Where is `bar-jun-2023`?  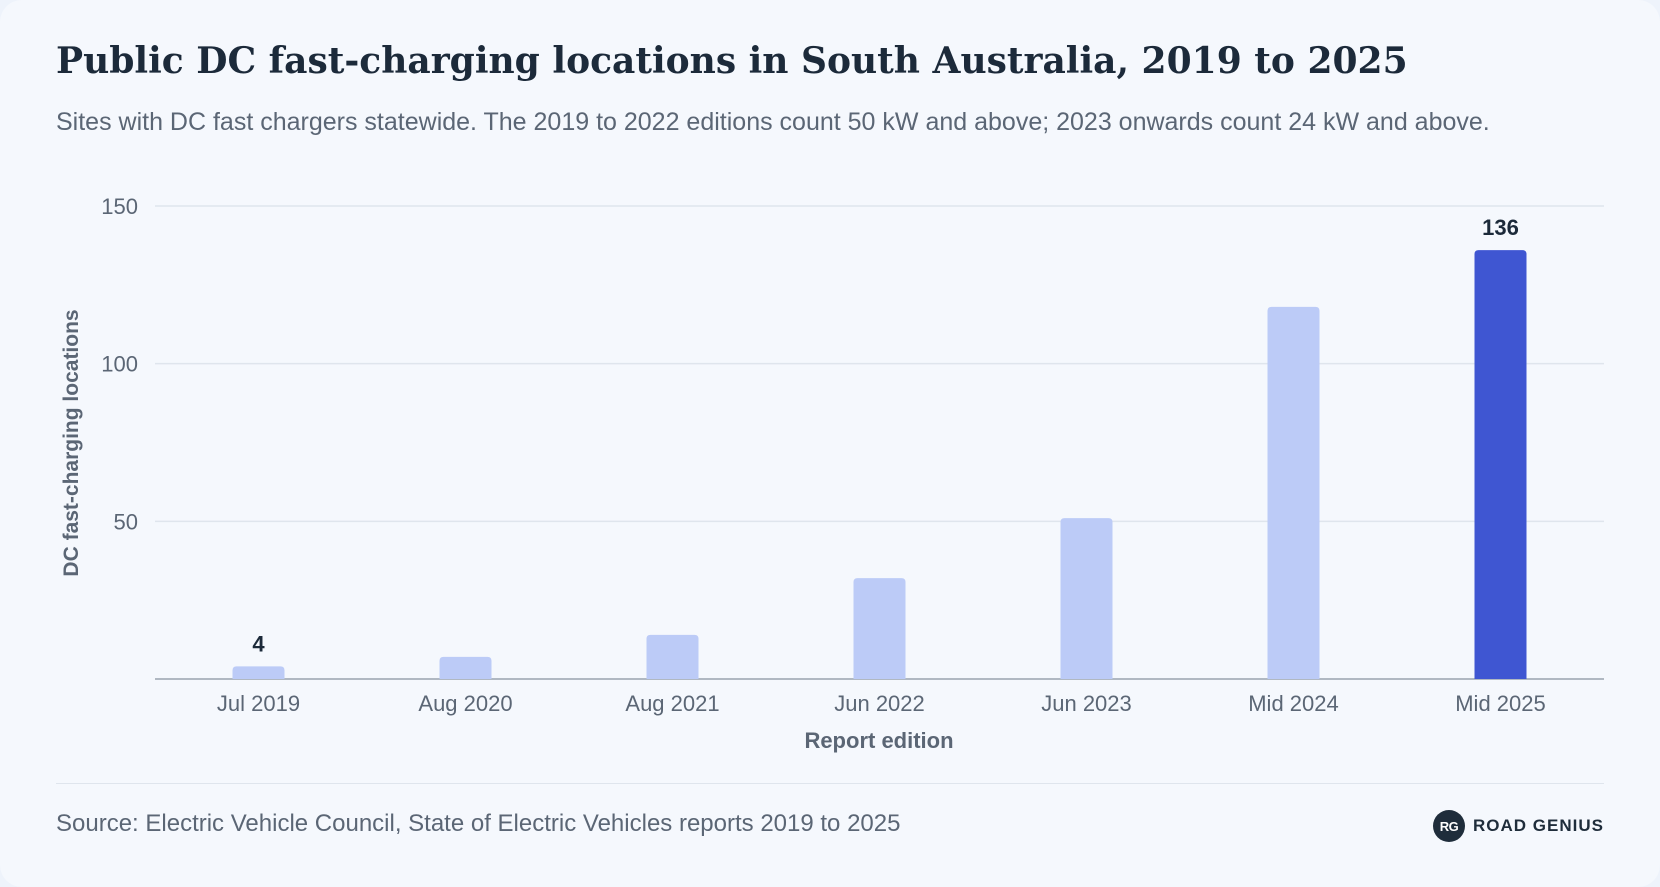
bar-jun-2023 is located at coordinates (1086, 598).